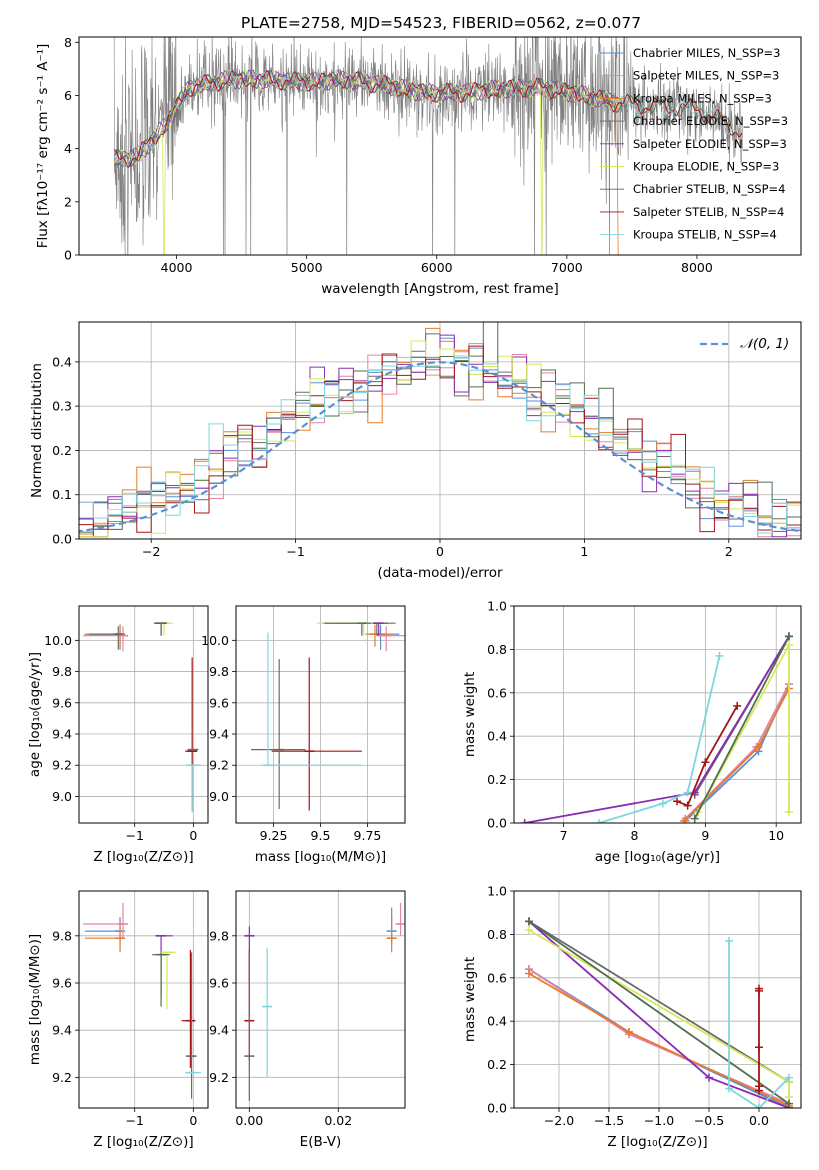 The image size is (819, 1170). I want to click on y-tick-label: 0.1, so click(62, 494).